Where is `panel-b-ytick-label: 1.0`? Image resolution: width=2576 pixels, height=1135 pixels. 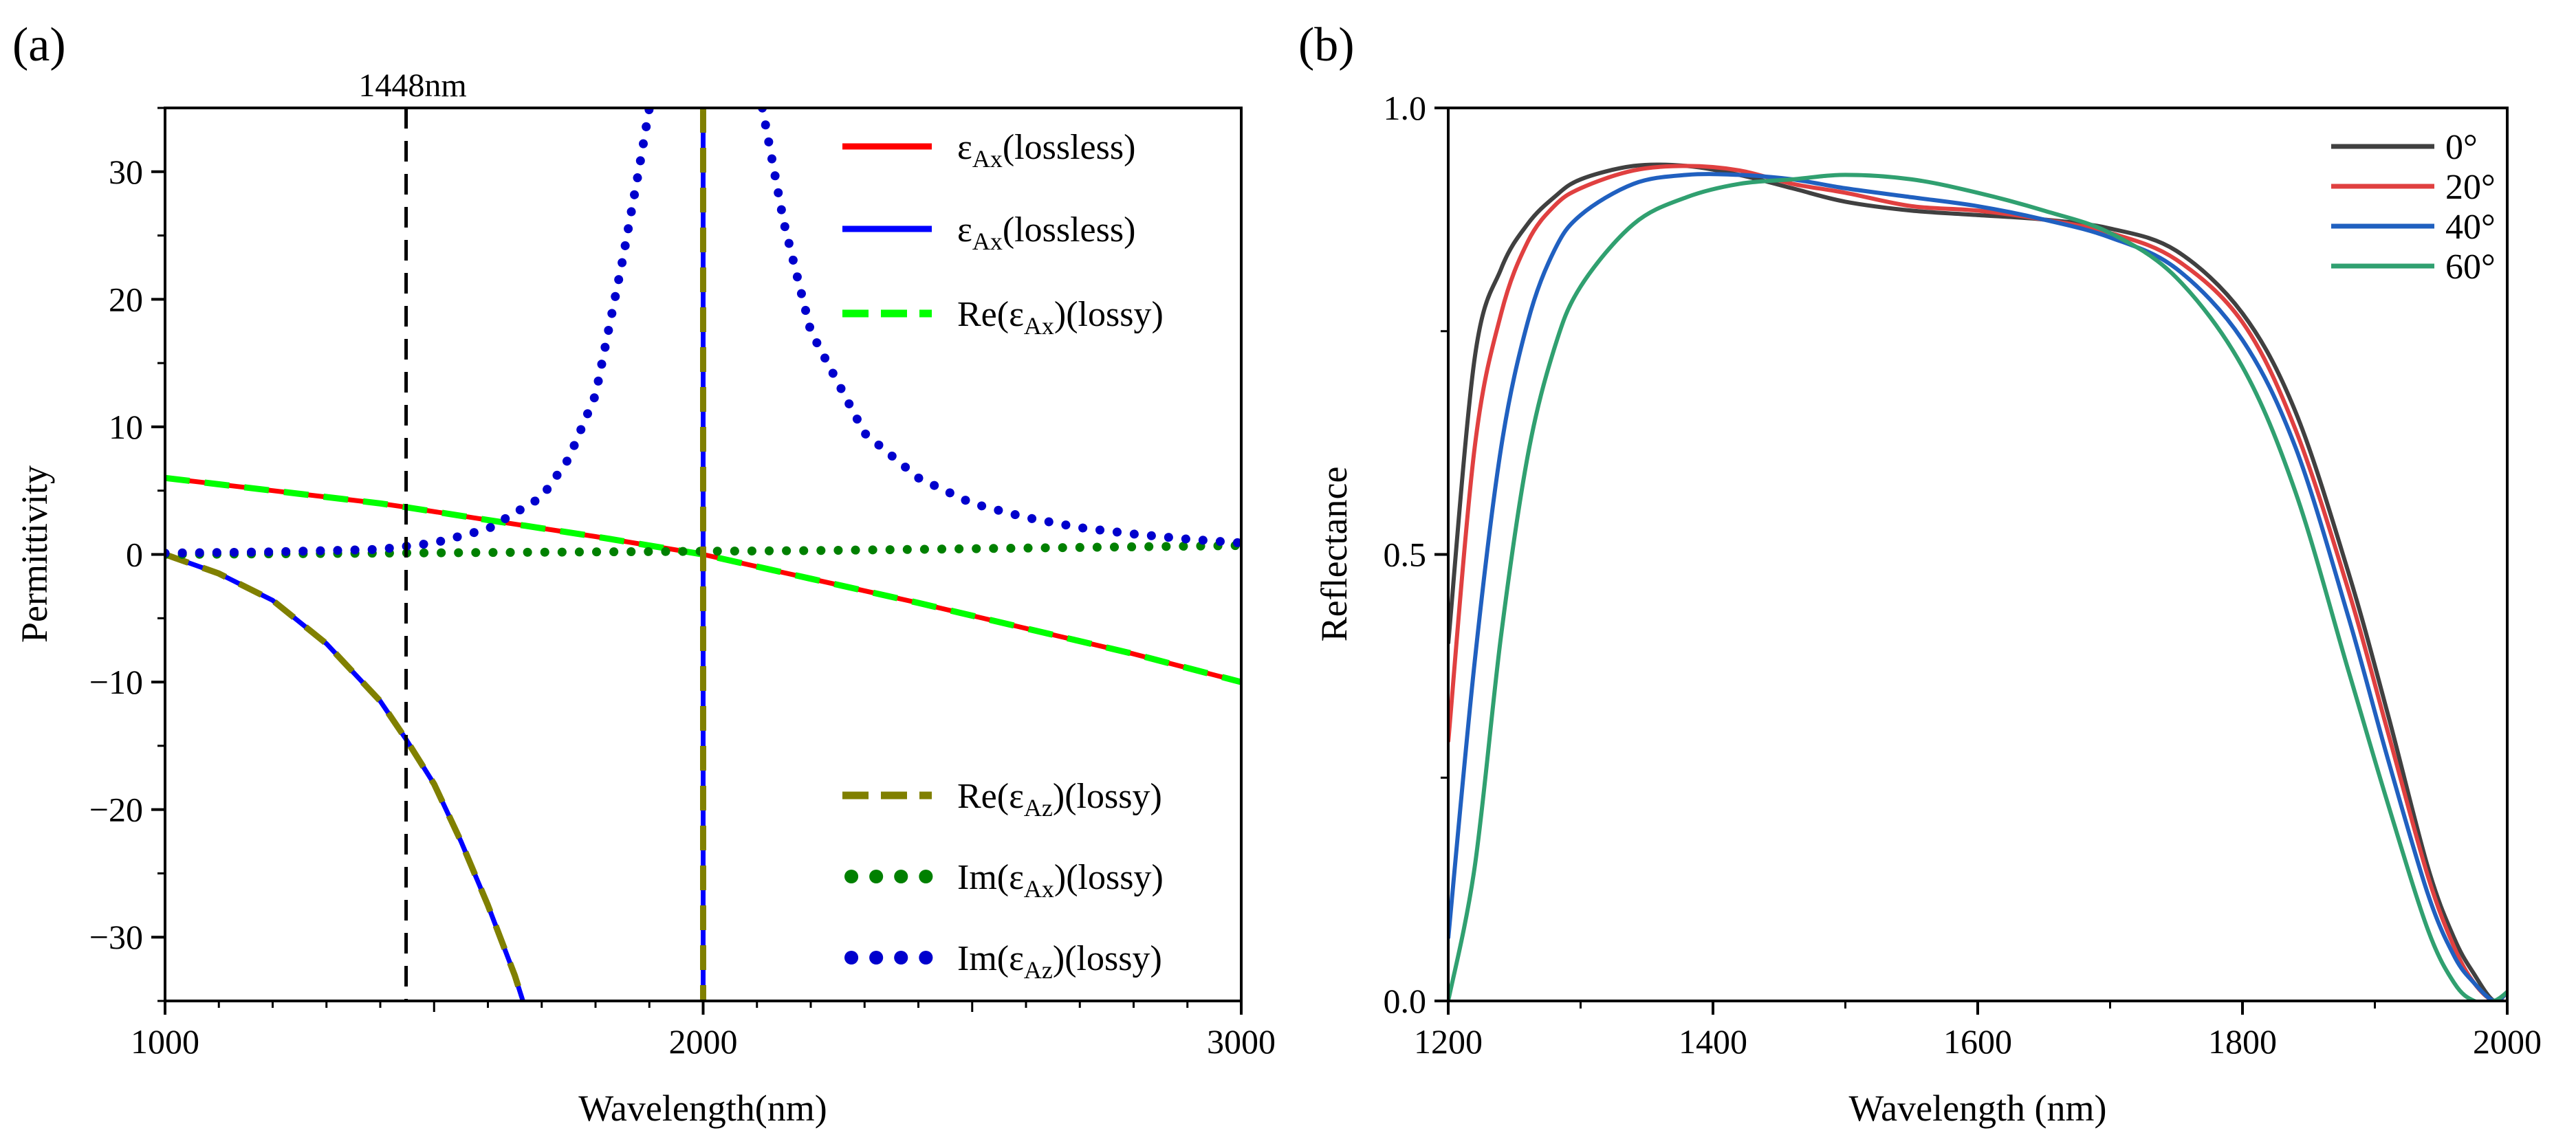
panel-b-ytick-label: 1.0 is located at coordinates (1405, 108).